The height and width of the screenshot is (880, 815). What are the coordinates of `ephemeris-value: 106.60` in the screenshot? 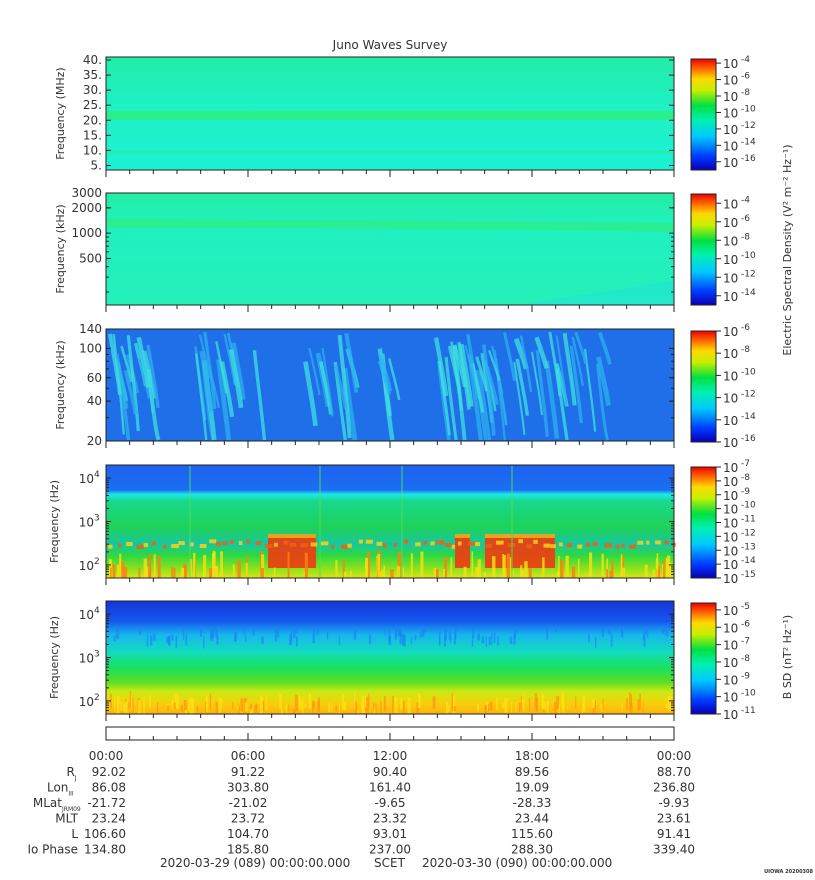 It's located at (105, 834).